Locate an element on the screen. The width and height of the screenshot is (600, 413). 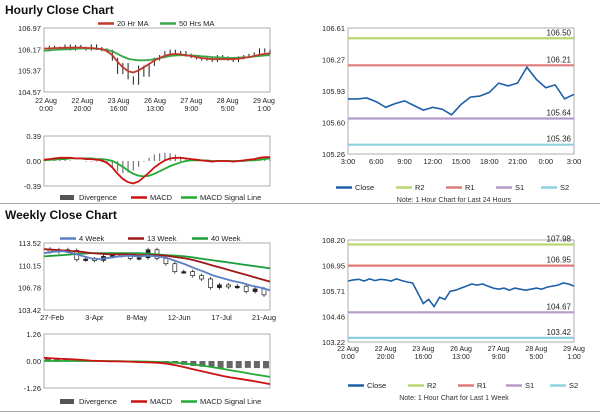
weekly-section-title: Weekly Close Chart is located at coordinates (61, 215).